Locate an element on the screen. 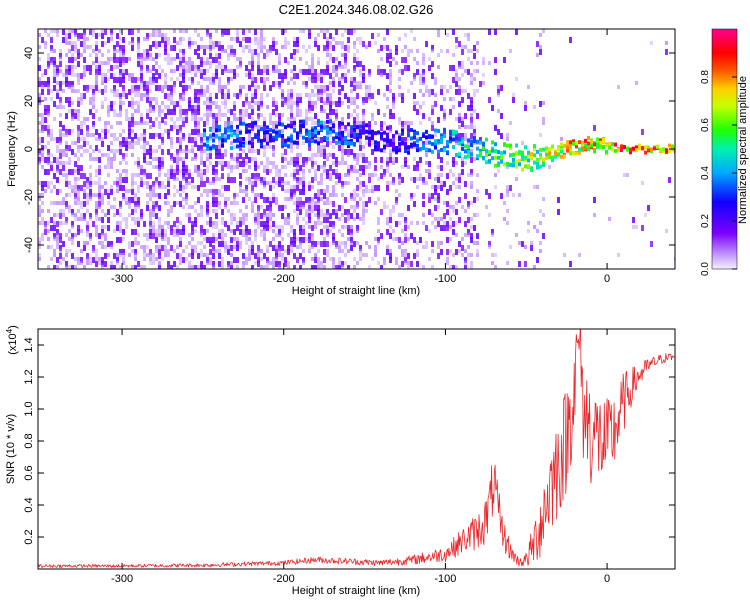 This screenshot has height=600, width=750. colorbar-tick-label: 0.6 is located at coordinates (705, 125).